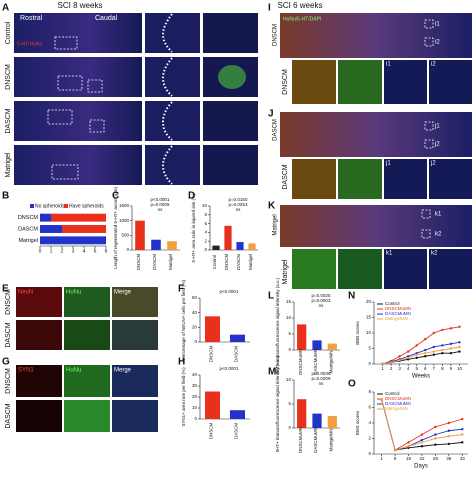 Image resolution: width=474 pixels, height=477 pixels. I want to click on inset-label: k2, so click(438, 235).